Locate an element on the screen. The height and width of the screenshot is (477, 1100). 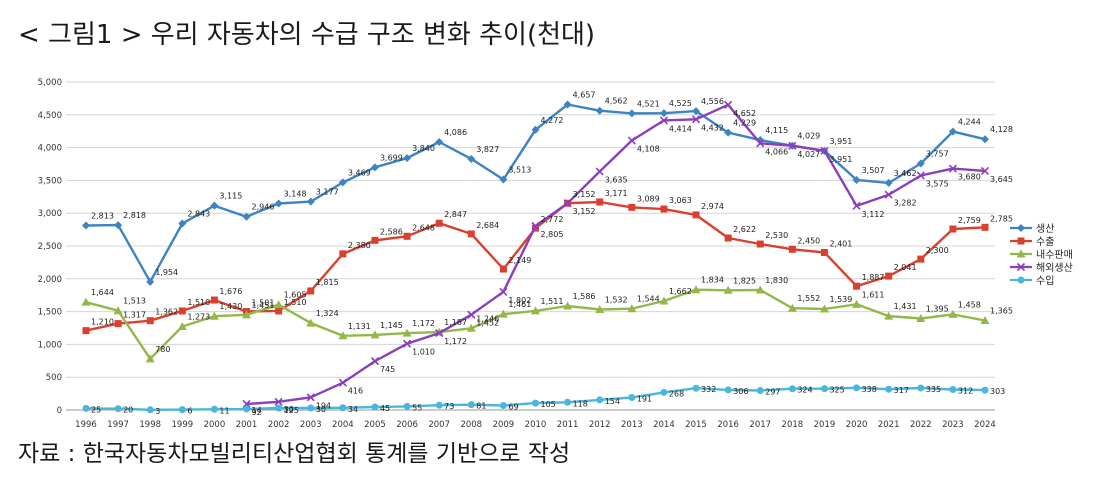
data-label: 3,171 is located at coordinates (616, 193).